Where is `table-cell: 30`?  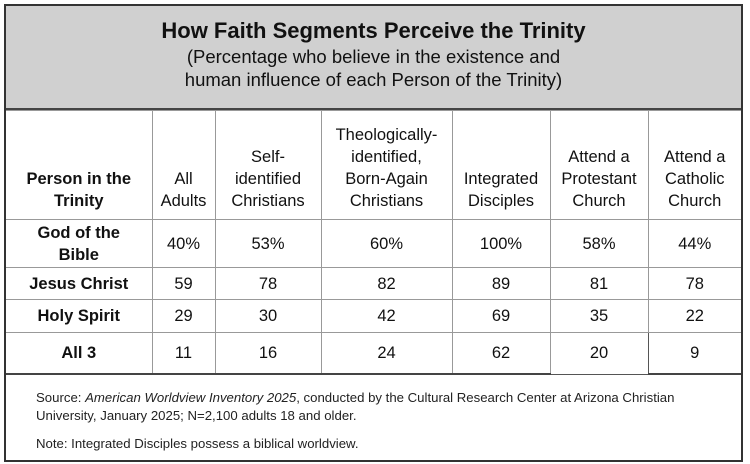
table-cell: 30 is located at coordinates (268, 316).